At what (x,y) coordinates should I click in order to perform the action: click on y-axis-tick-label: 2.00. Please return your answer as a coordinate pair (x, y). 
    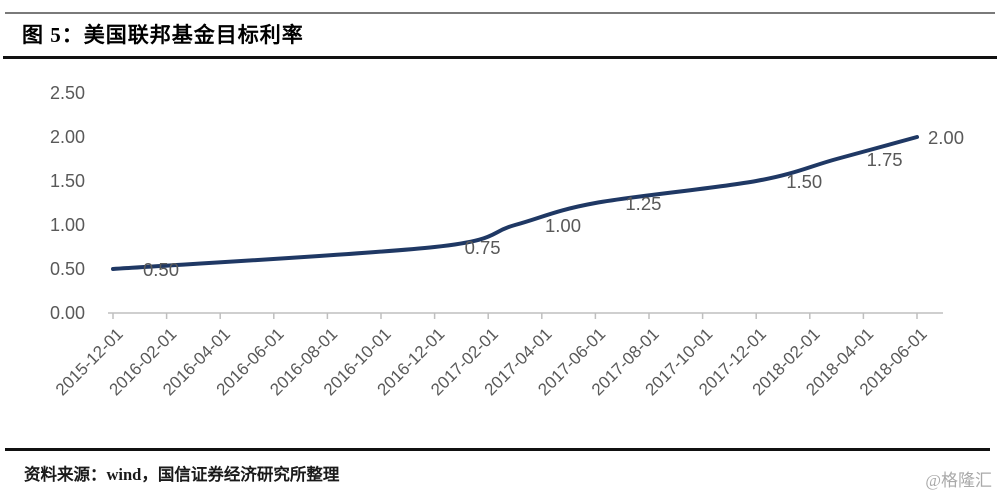
    Looking at the image, I should click on (67, 137).